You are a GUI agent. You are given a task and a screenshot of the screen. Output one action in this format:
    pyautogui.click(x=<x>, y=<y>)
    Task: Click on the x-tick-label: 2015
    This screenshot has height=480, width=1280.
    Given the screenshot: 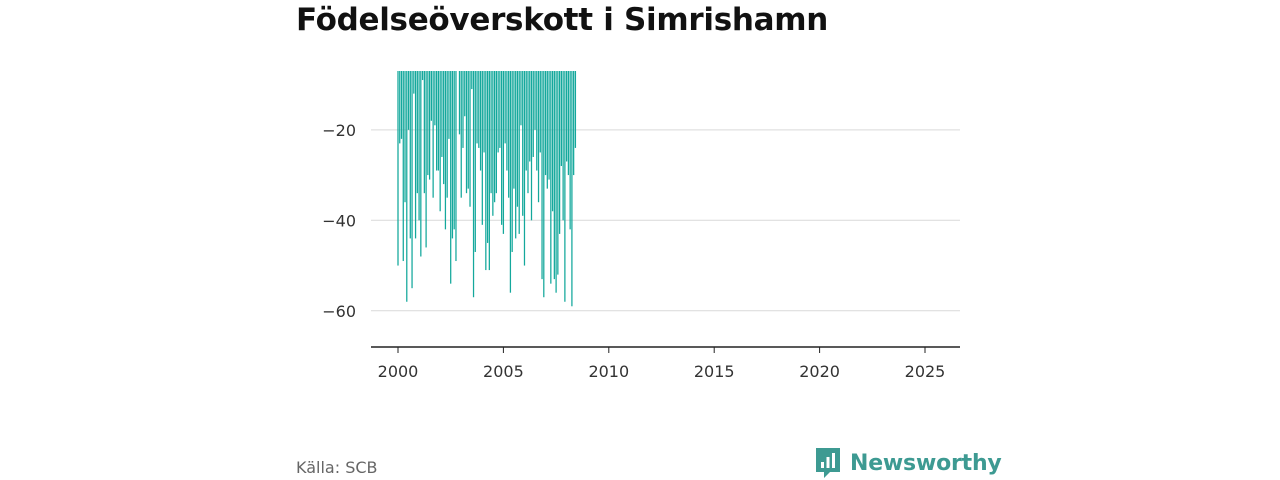 What is the action you would take?
    pyautogui.click(x=714, y=371)
    